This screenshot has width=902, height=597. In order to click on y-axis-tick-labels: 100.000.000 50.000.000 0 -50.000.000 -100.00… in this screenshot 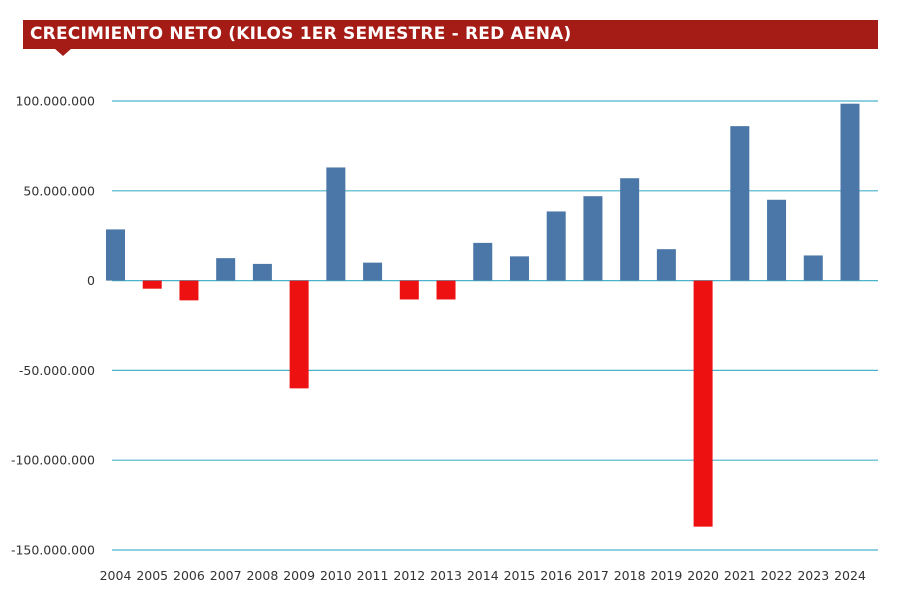, I will do `click(53, 326)`.